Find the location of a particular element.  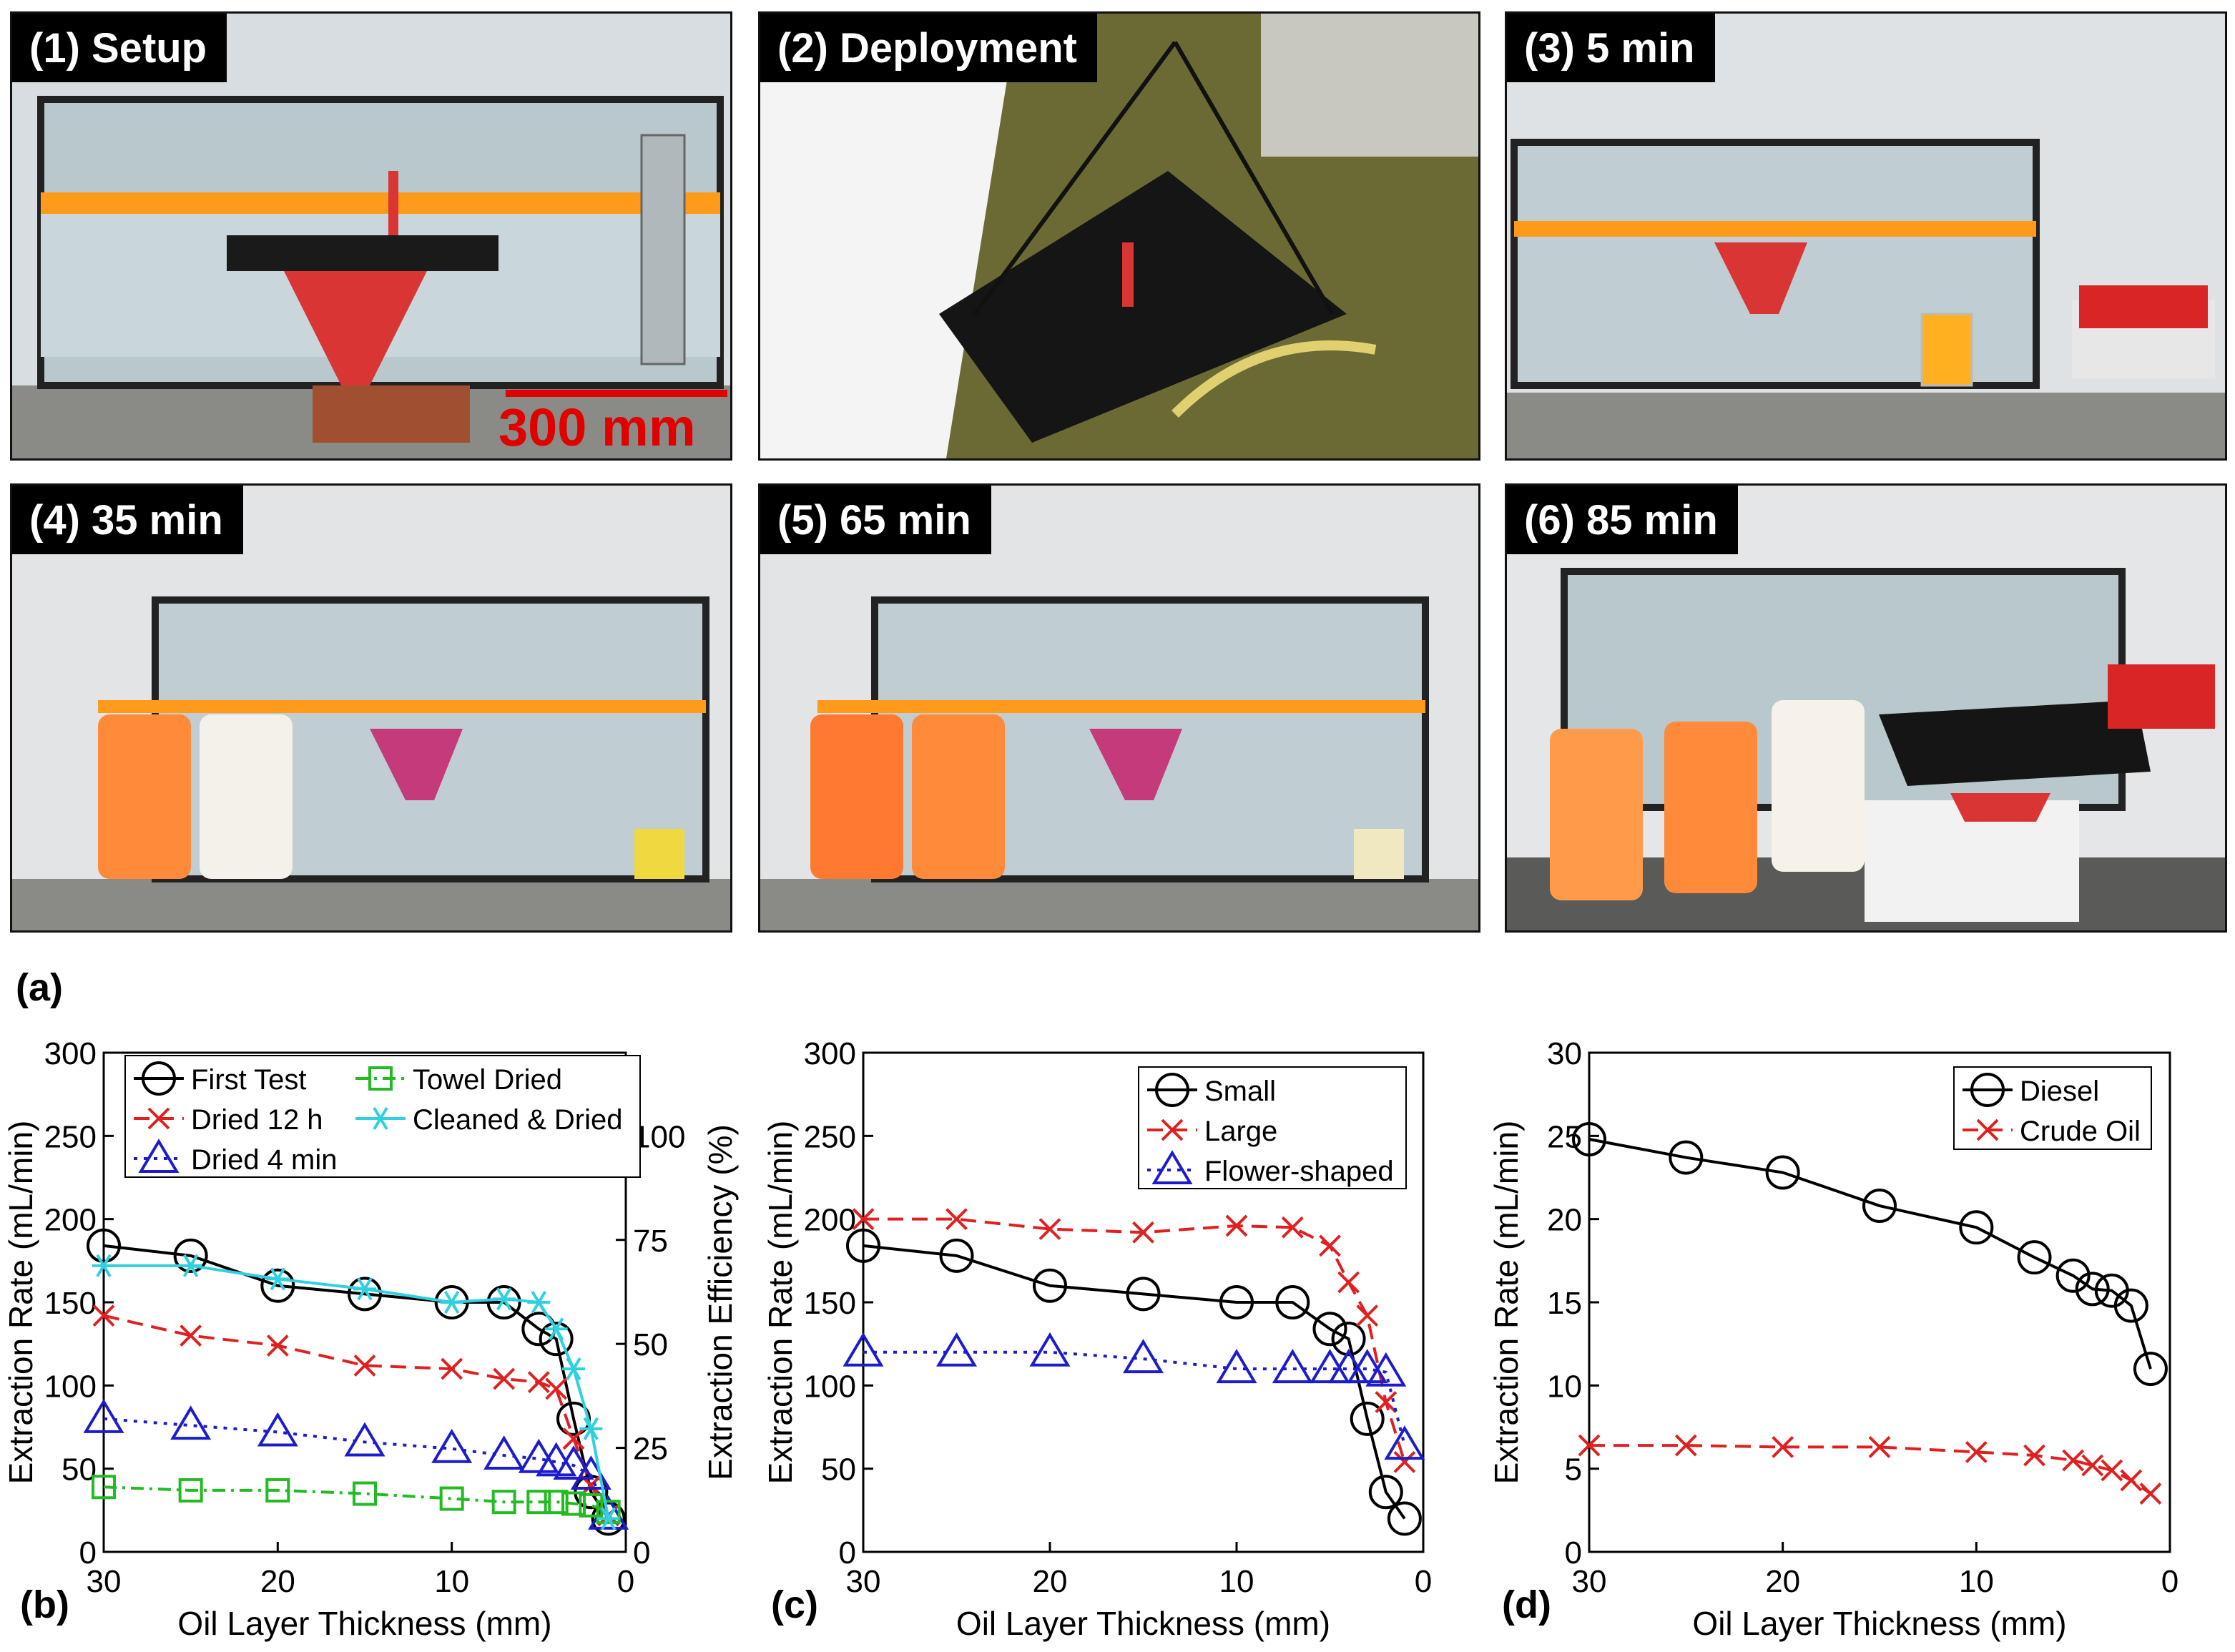

legend-entry: Diesel is located at coordinates (2059, 1091).